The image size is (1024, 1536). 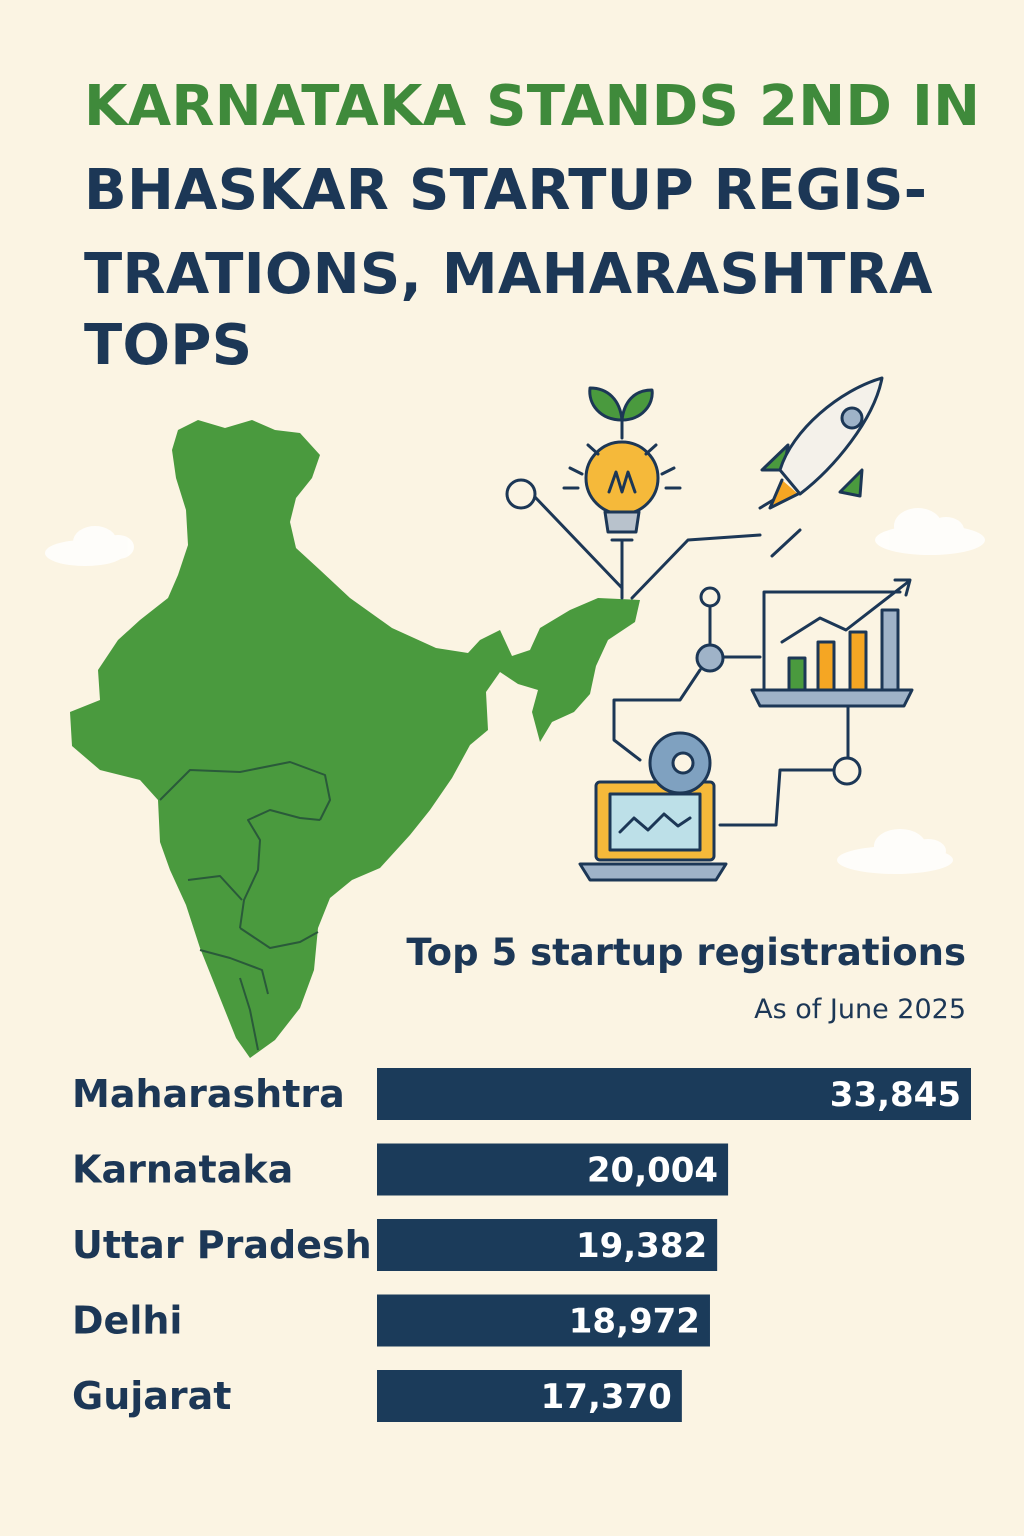 I want to click on value-label: 19,382, so click(x=641, y=1246).